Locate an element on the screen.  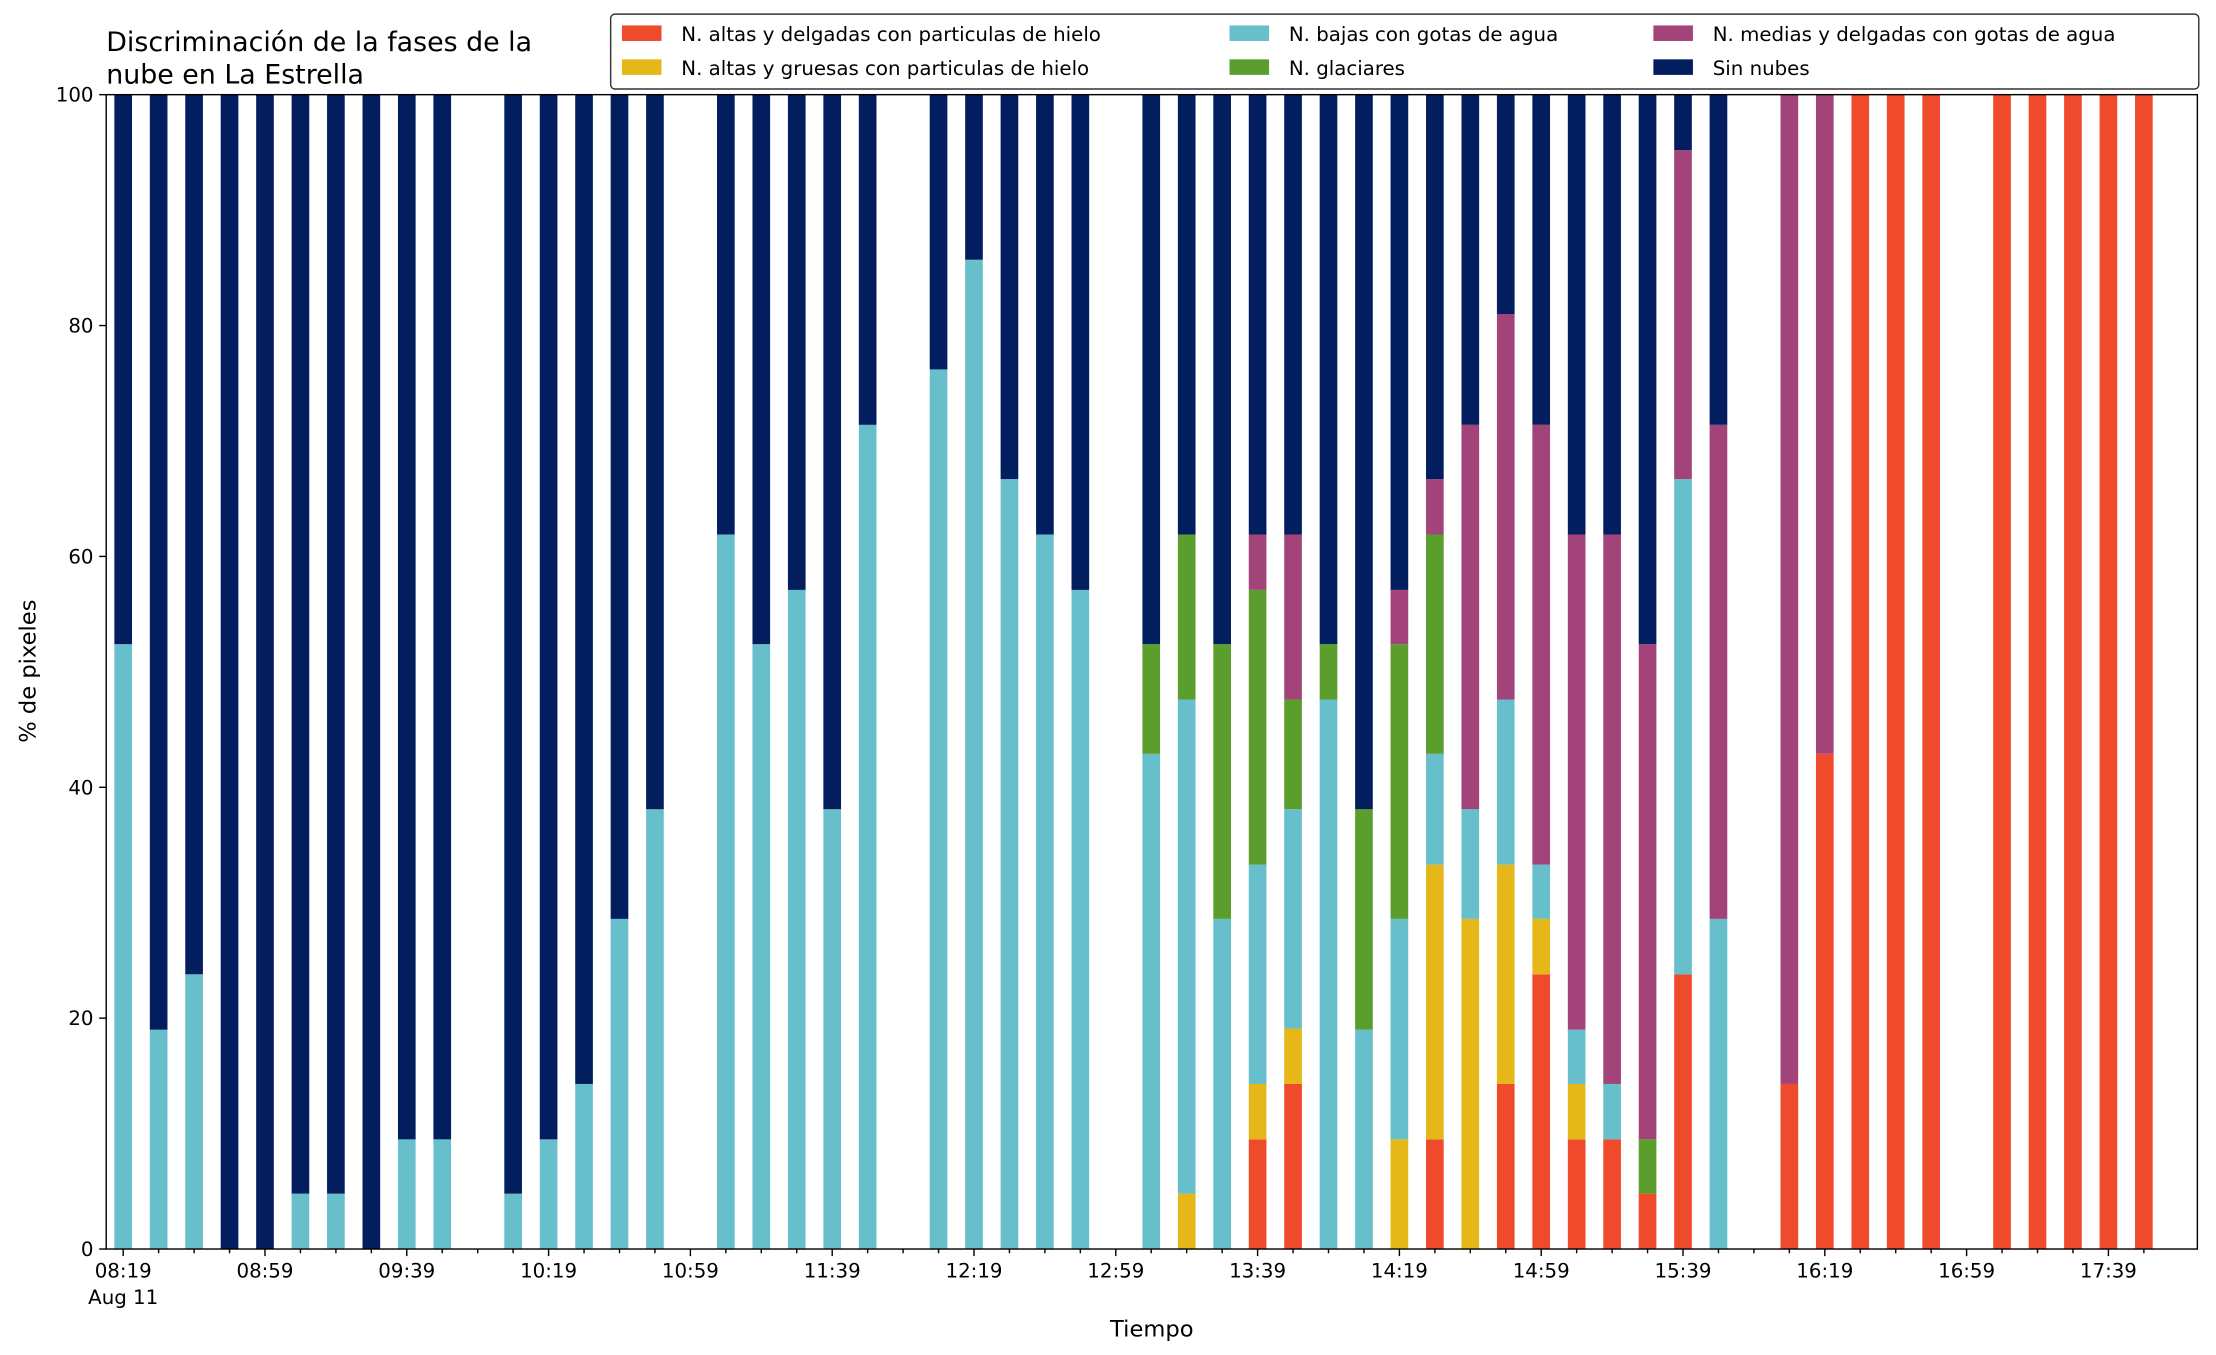
y-axis-label: % de pixeles is located at coordinates (29, 671).